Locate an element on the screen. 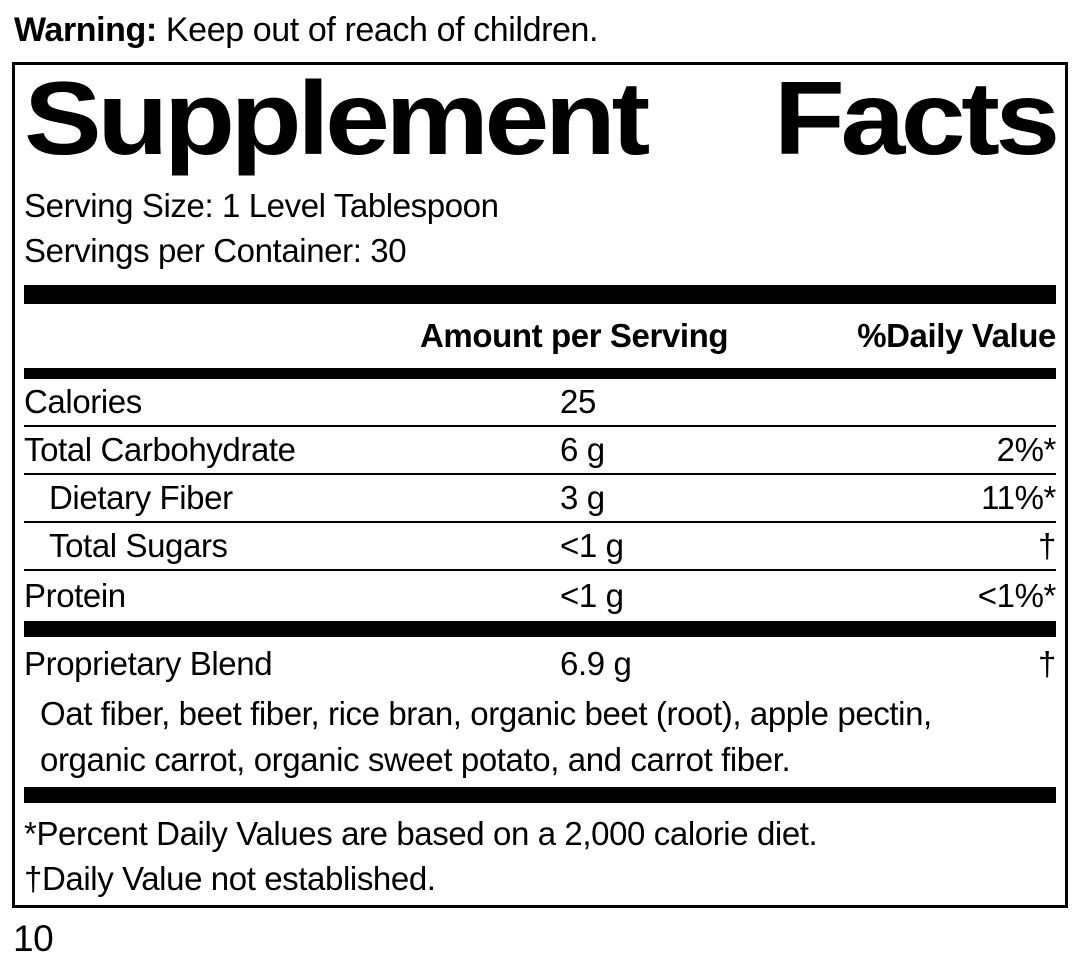 The width and height of the screenshot is (1080, 977). warning-label: Warning: is located at coordinates (85, 30).